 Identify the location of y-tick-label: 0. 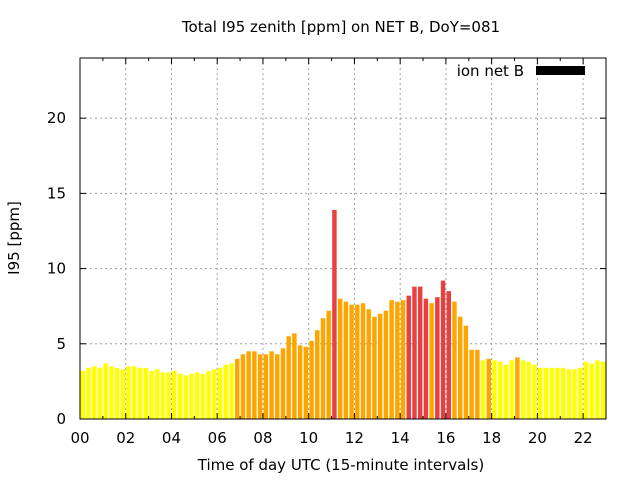
(61, 419).